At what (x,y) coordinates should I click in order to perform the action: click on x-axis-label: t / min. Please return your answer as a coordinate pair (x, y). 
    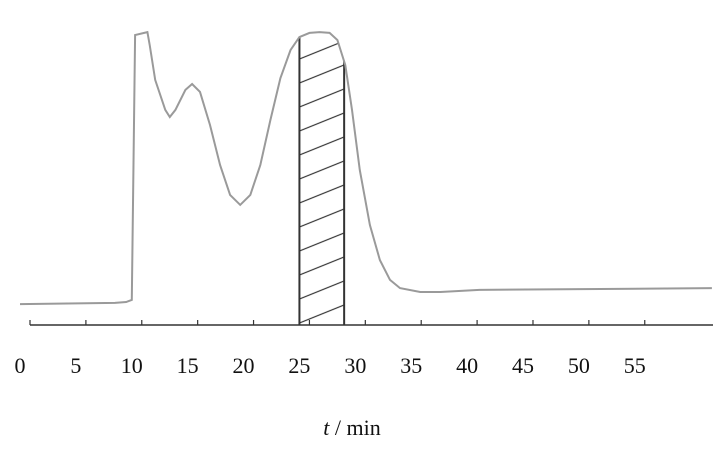
    Looking at the image, I should click on (351, 427).